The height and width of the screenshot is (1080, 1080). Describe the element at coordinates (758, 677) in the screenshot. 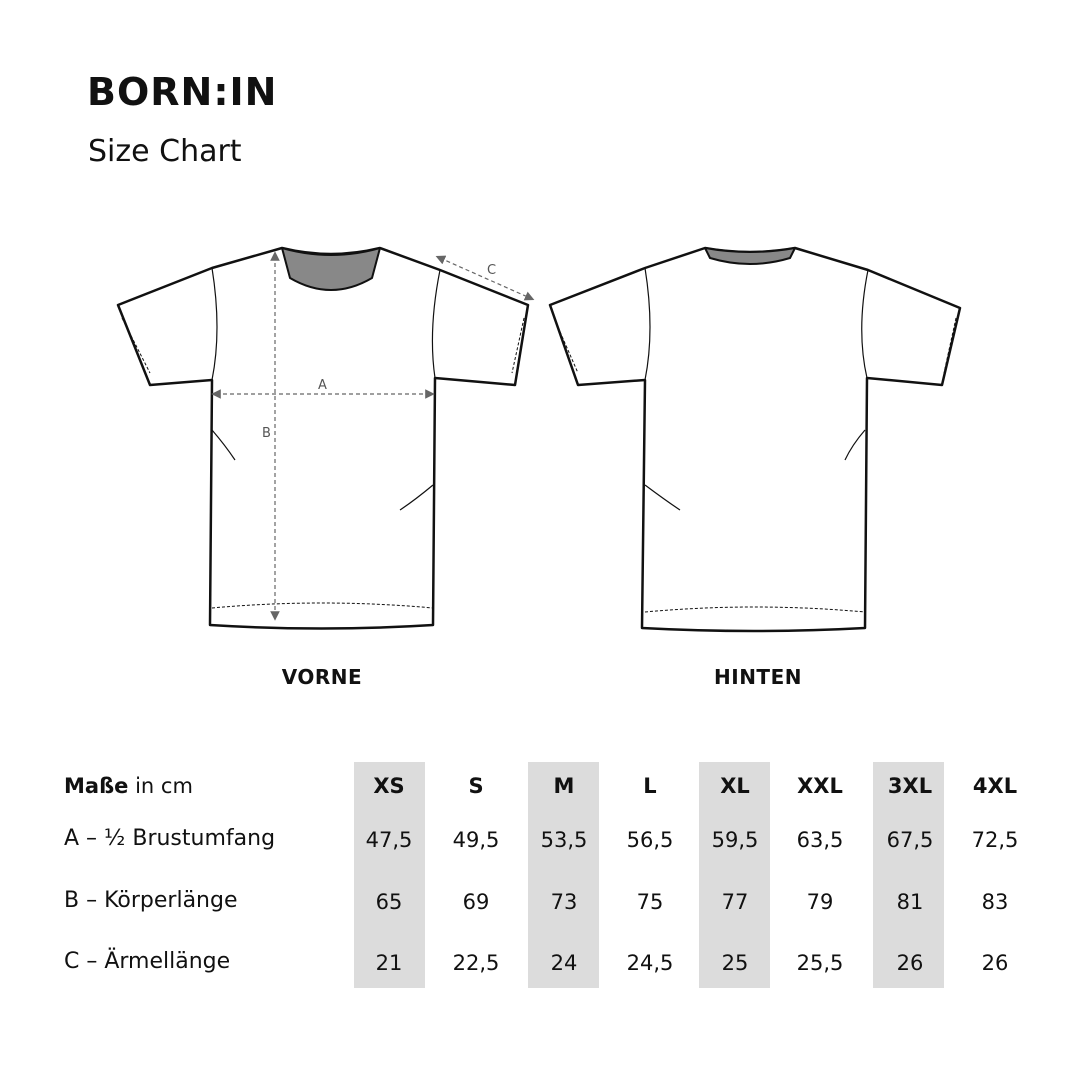

I see `view-label-back: HINTEN` at that location.